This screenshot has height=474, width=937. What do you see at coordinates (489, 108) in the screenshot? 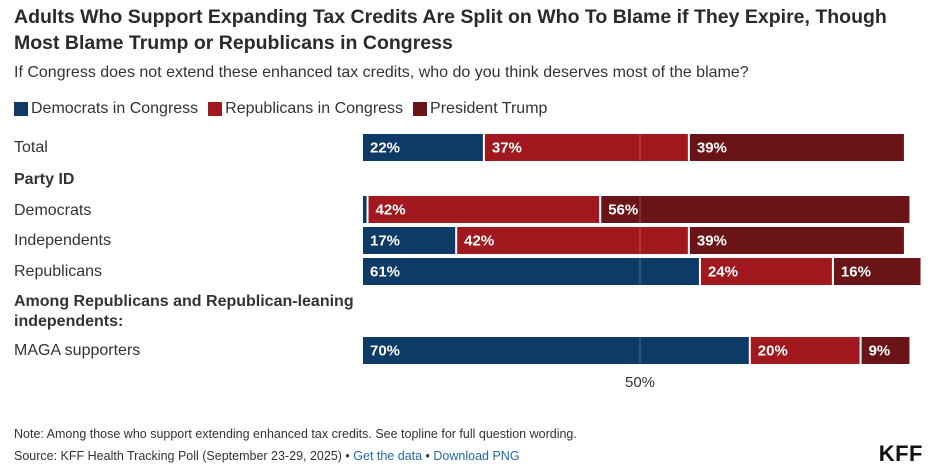
I see `legend-label-trump: President Trump` at bounding box center [489, 108].